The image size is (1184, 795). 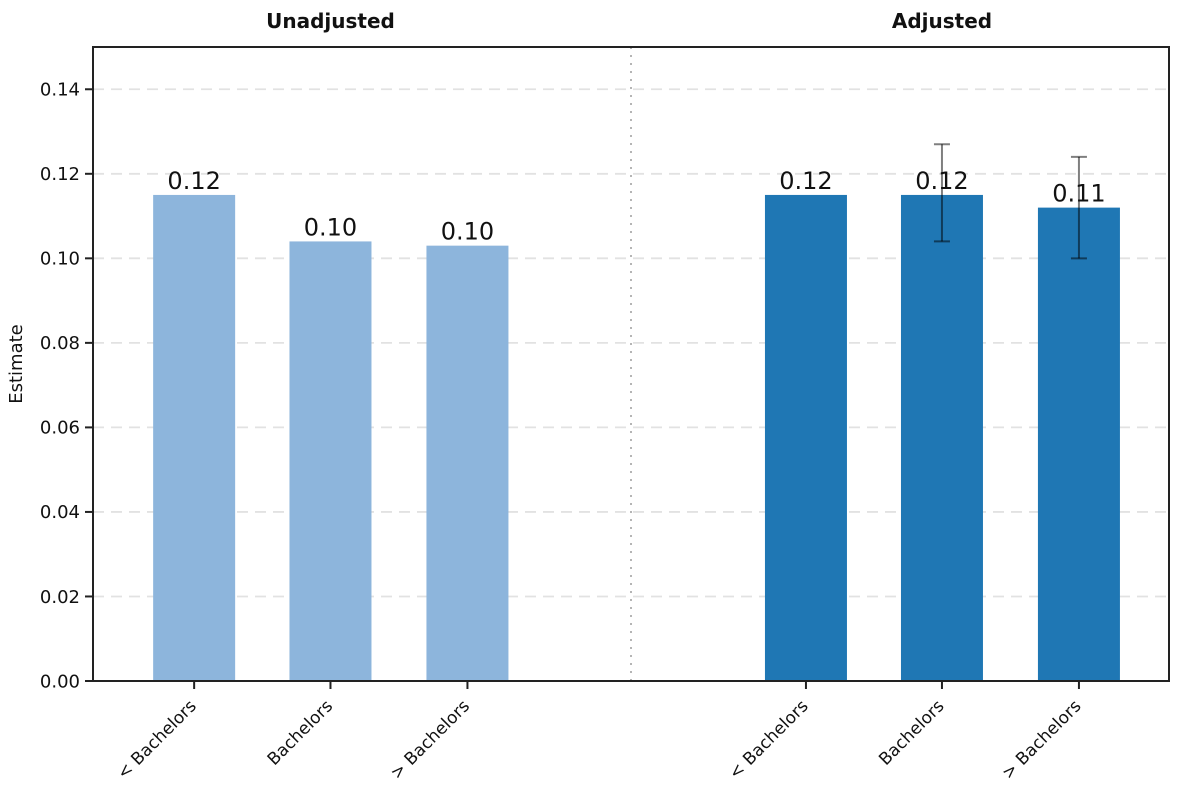 What do you see at coordinates (300, 732) in the screenshot?
I see `x-tick-label-unadjusted-bachelors: Bachelors` at bounding box center [300, 732].